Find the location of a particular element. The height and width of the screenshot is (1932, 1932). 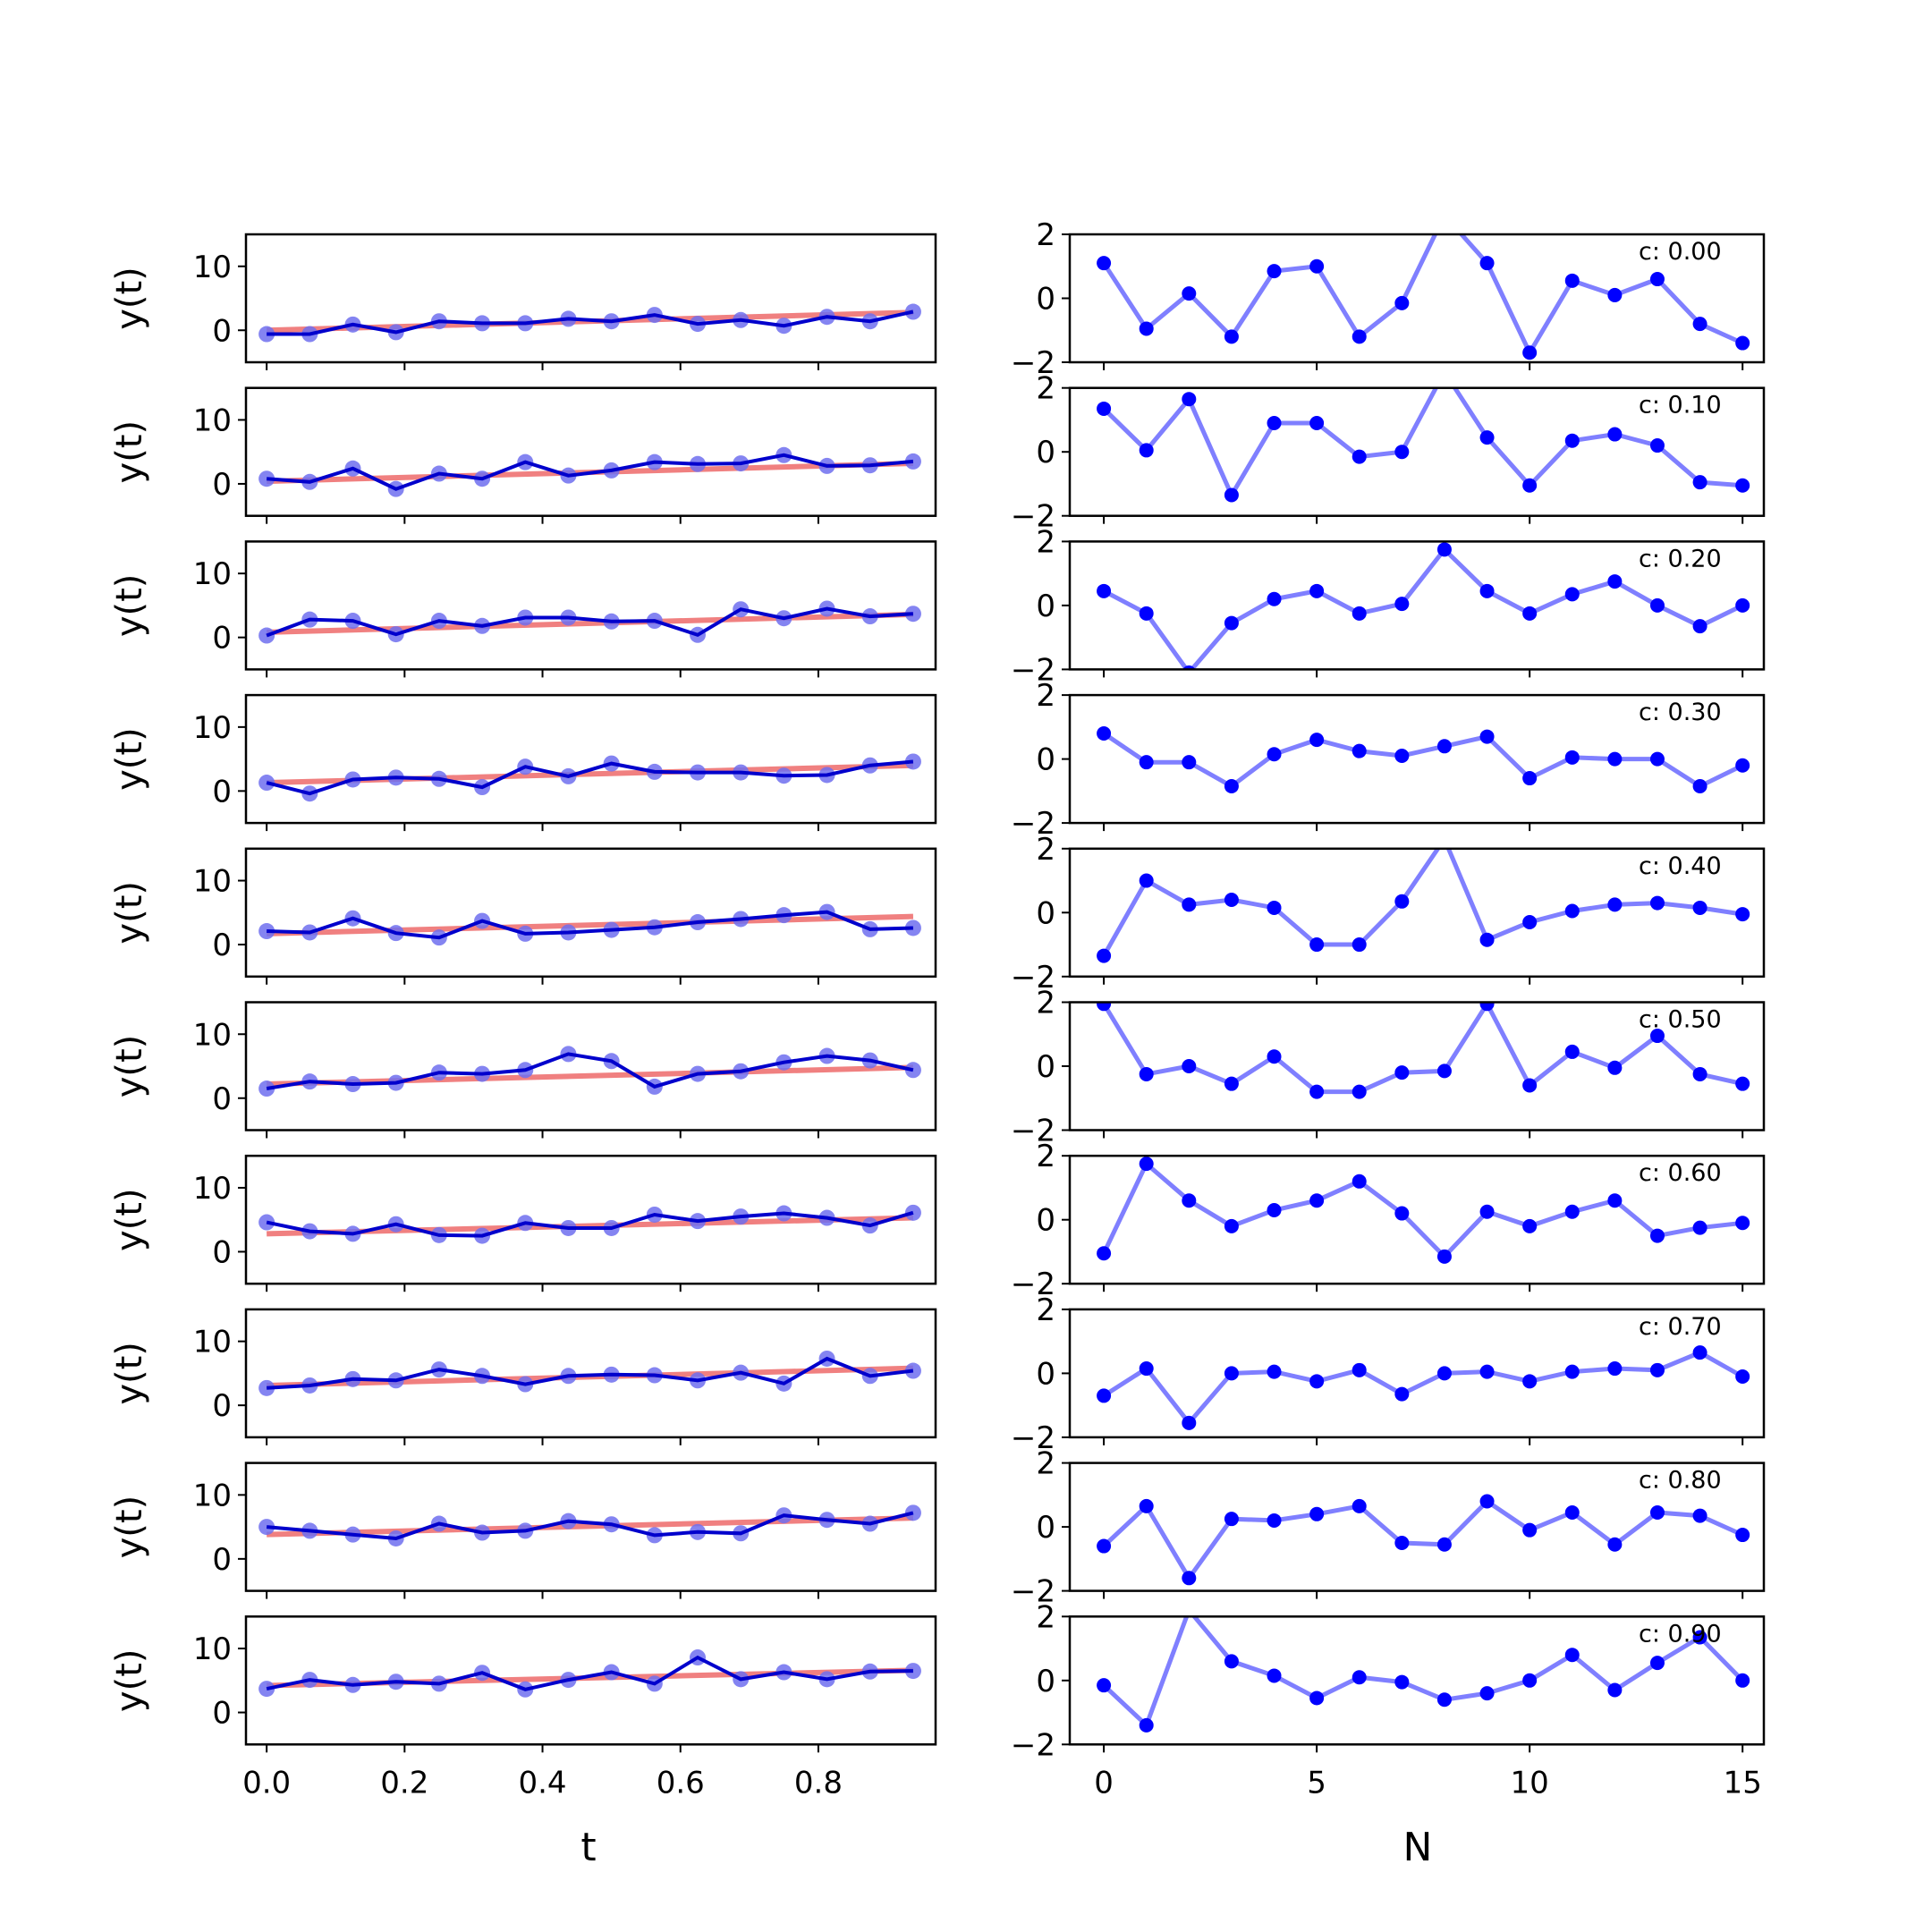

left-x-tick-label: 0.6 is located at coordinates (681, 1783).